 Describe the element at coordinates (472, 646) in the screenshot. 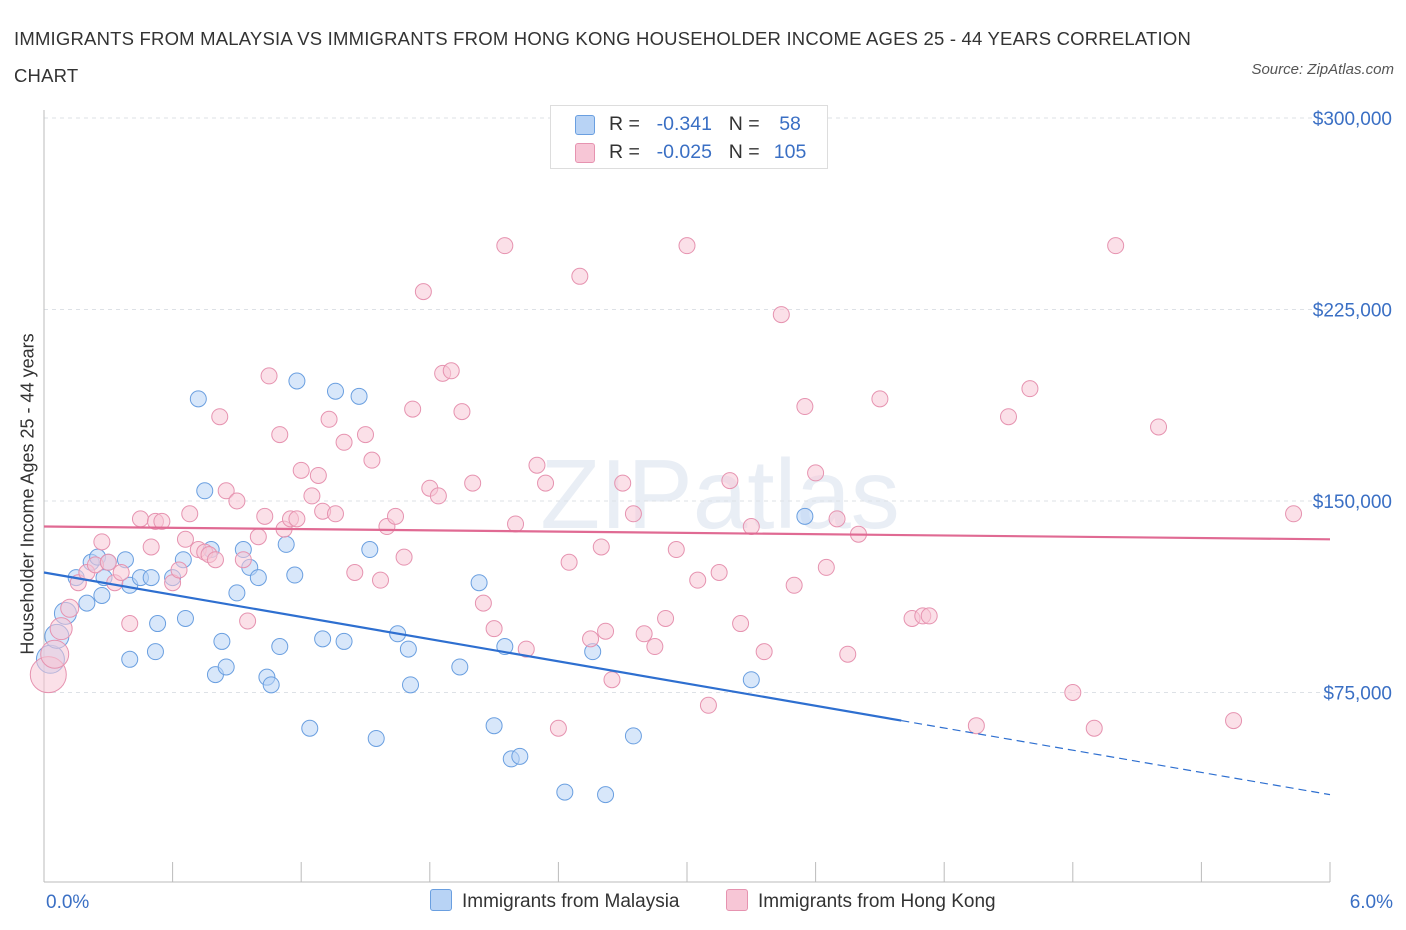

I see `malaysia-trend-line` at that location.